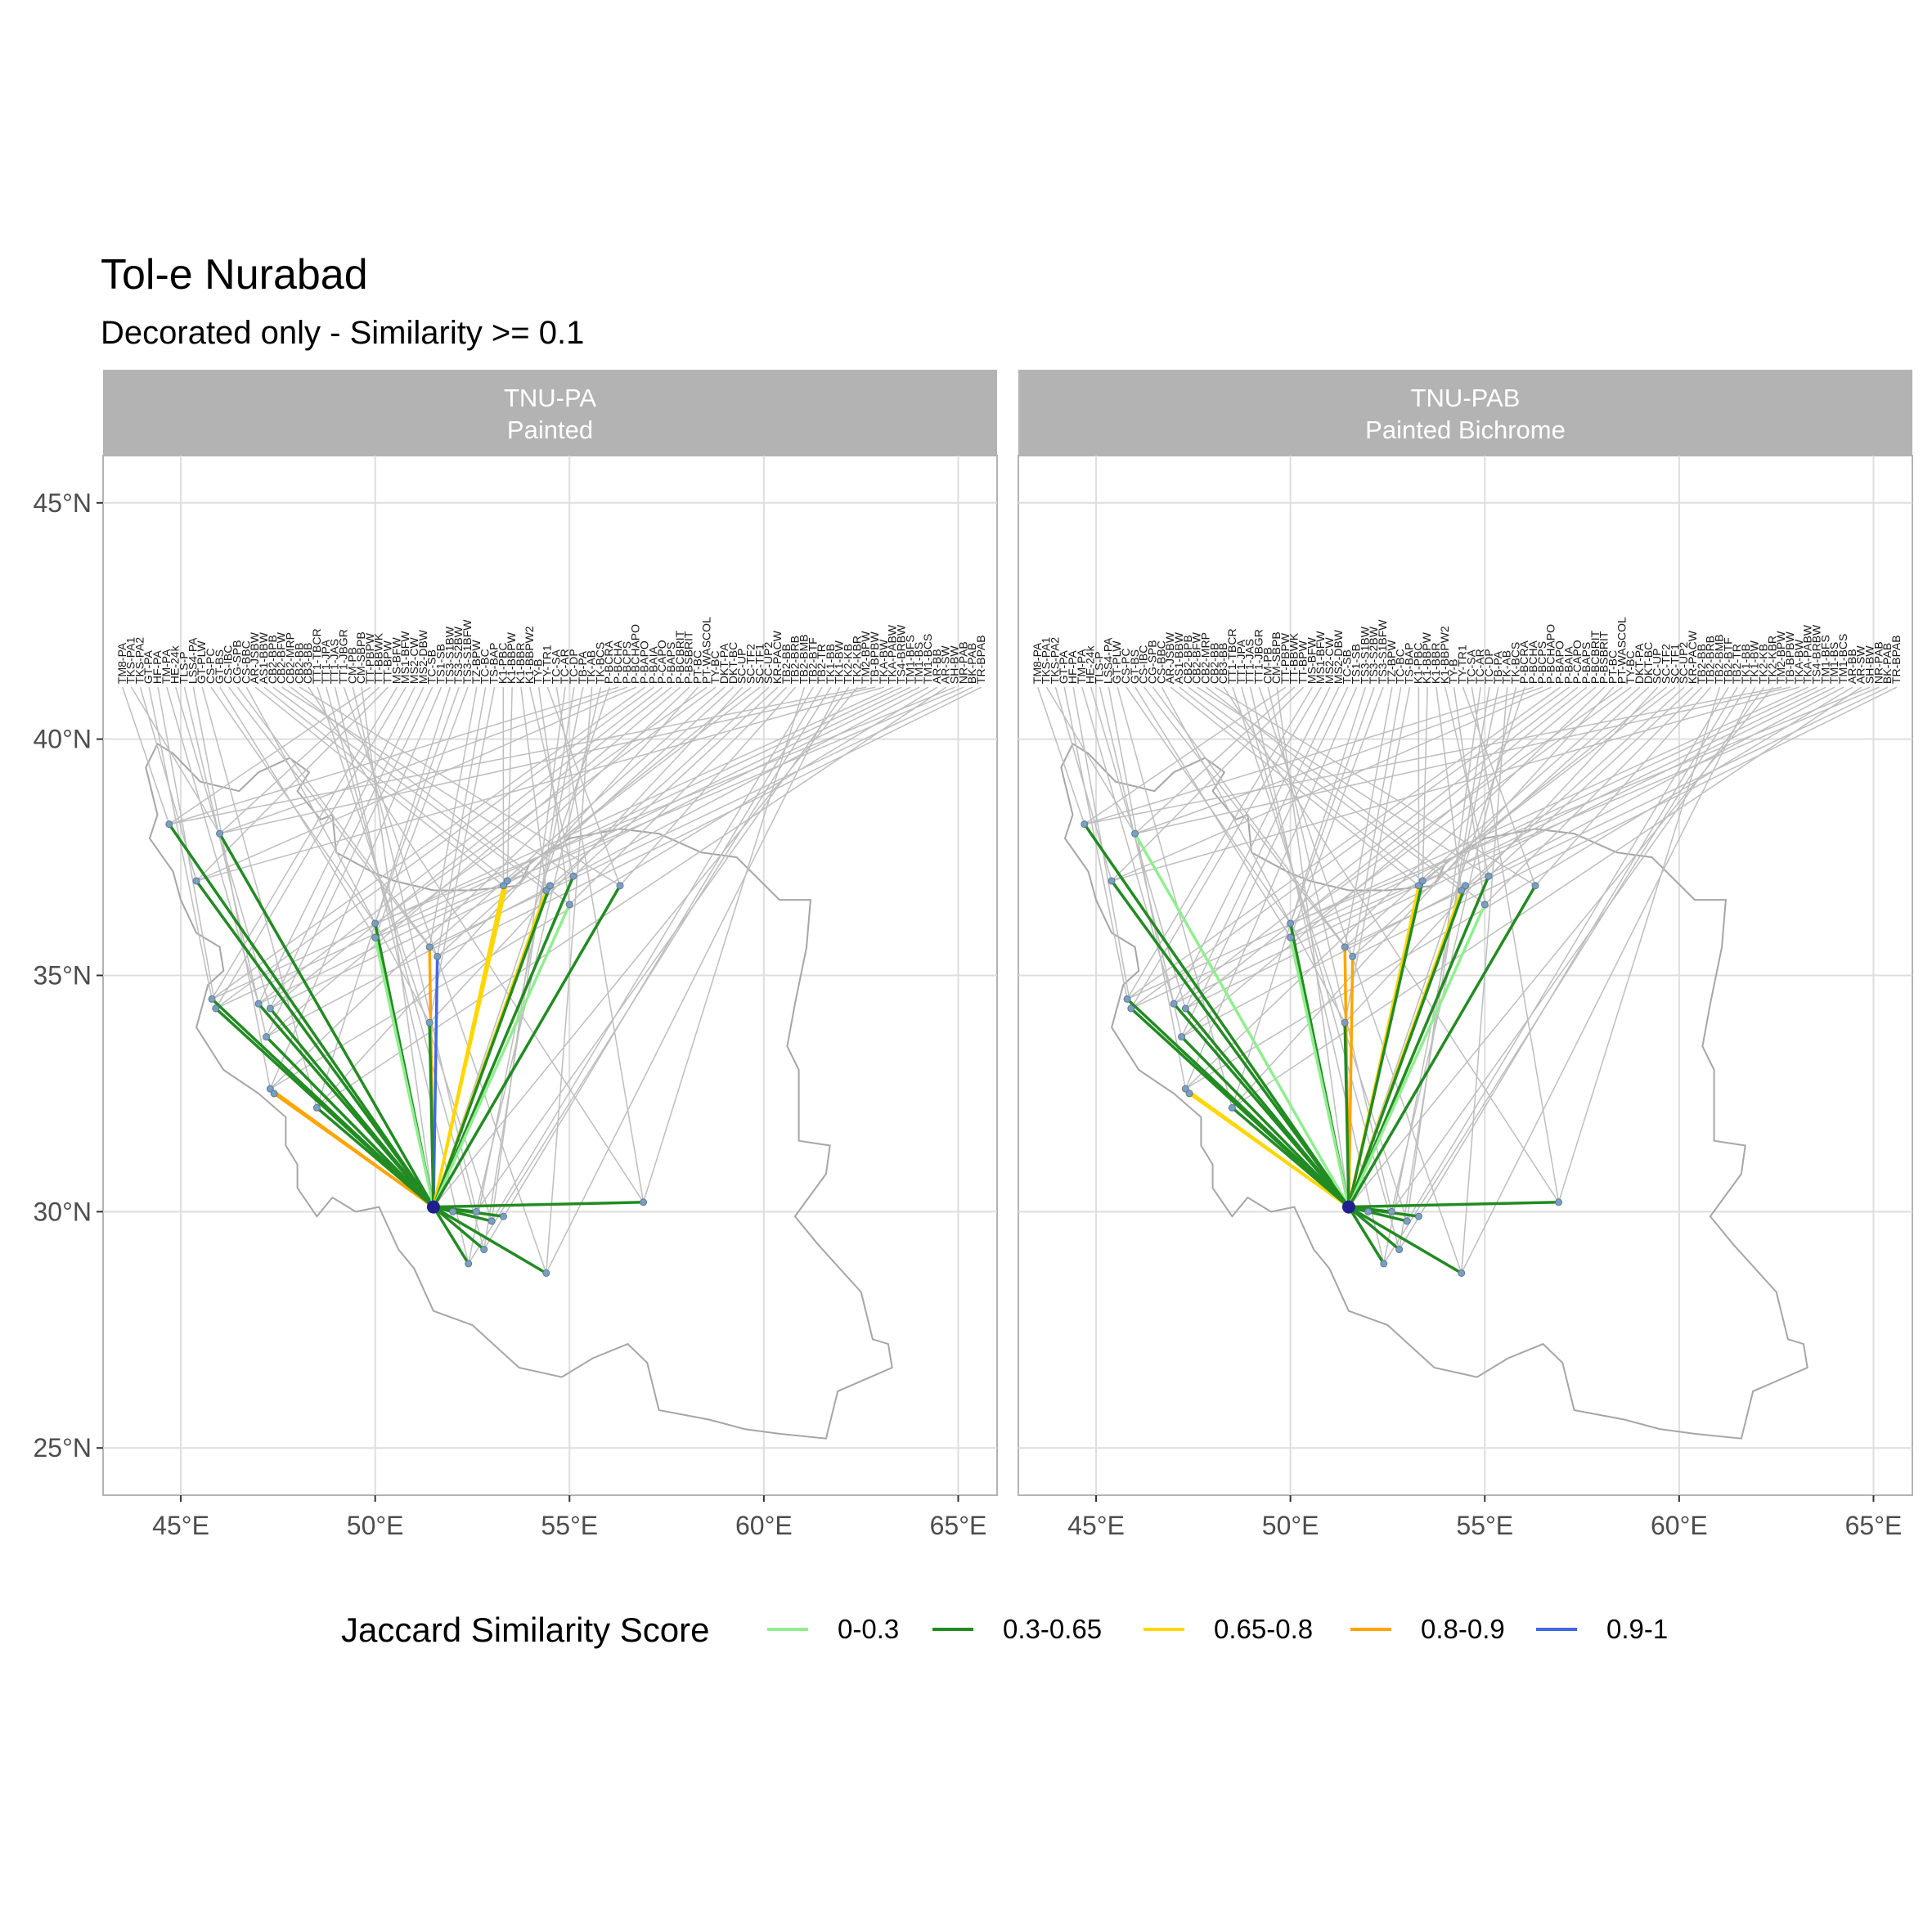  I want to click on focal-site-point, so click(433, 1207).